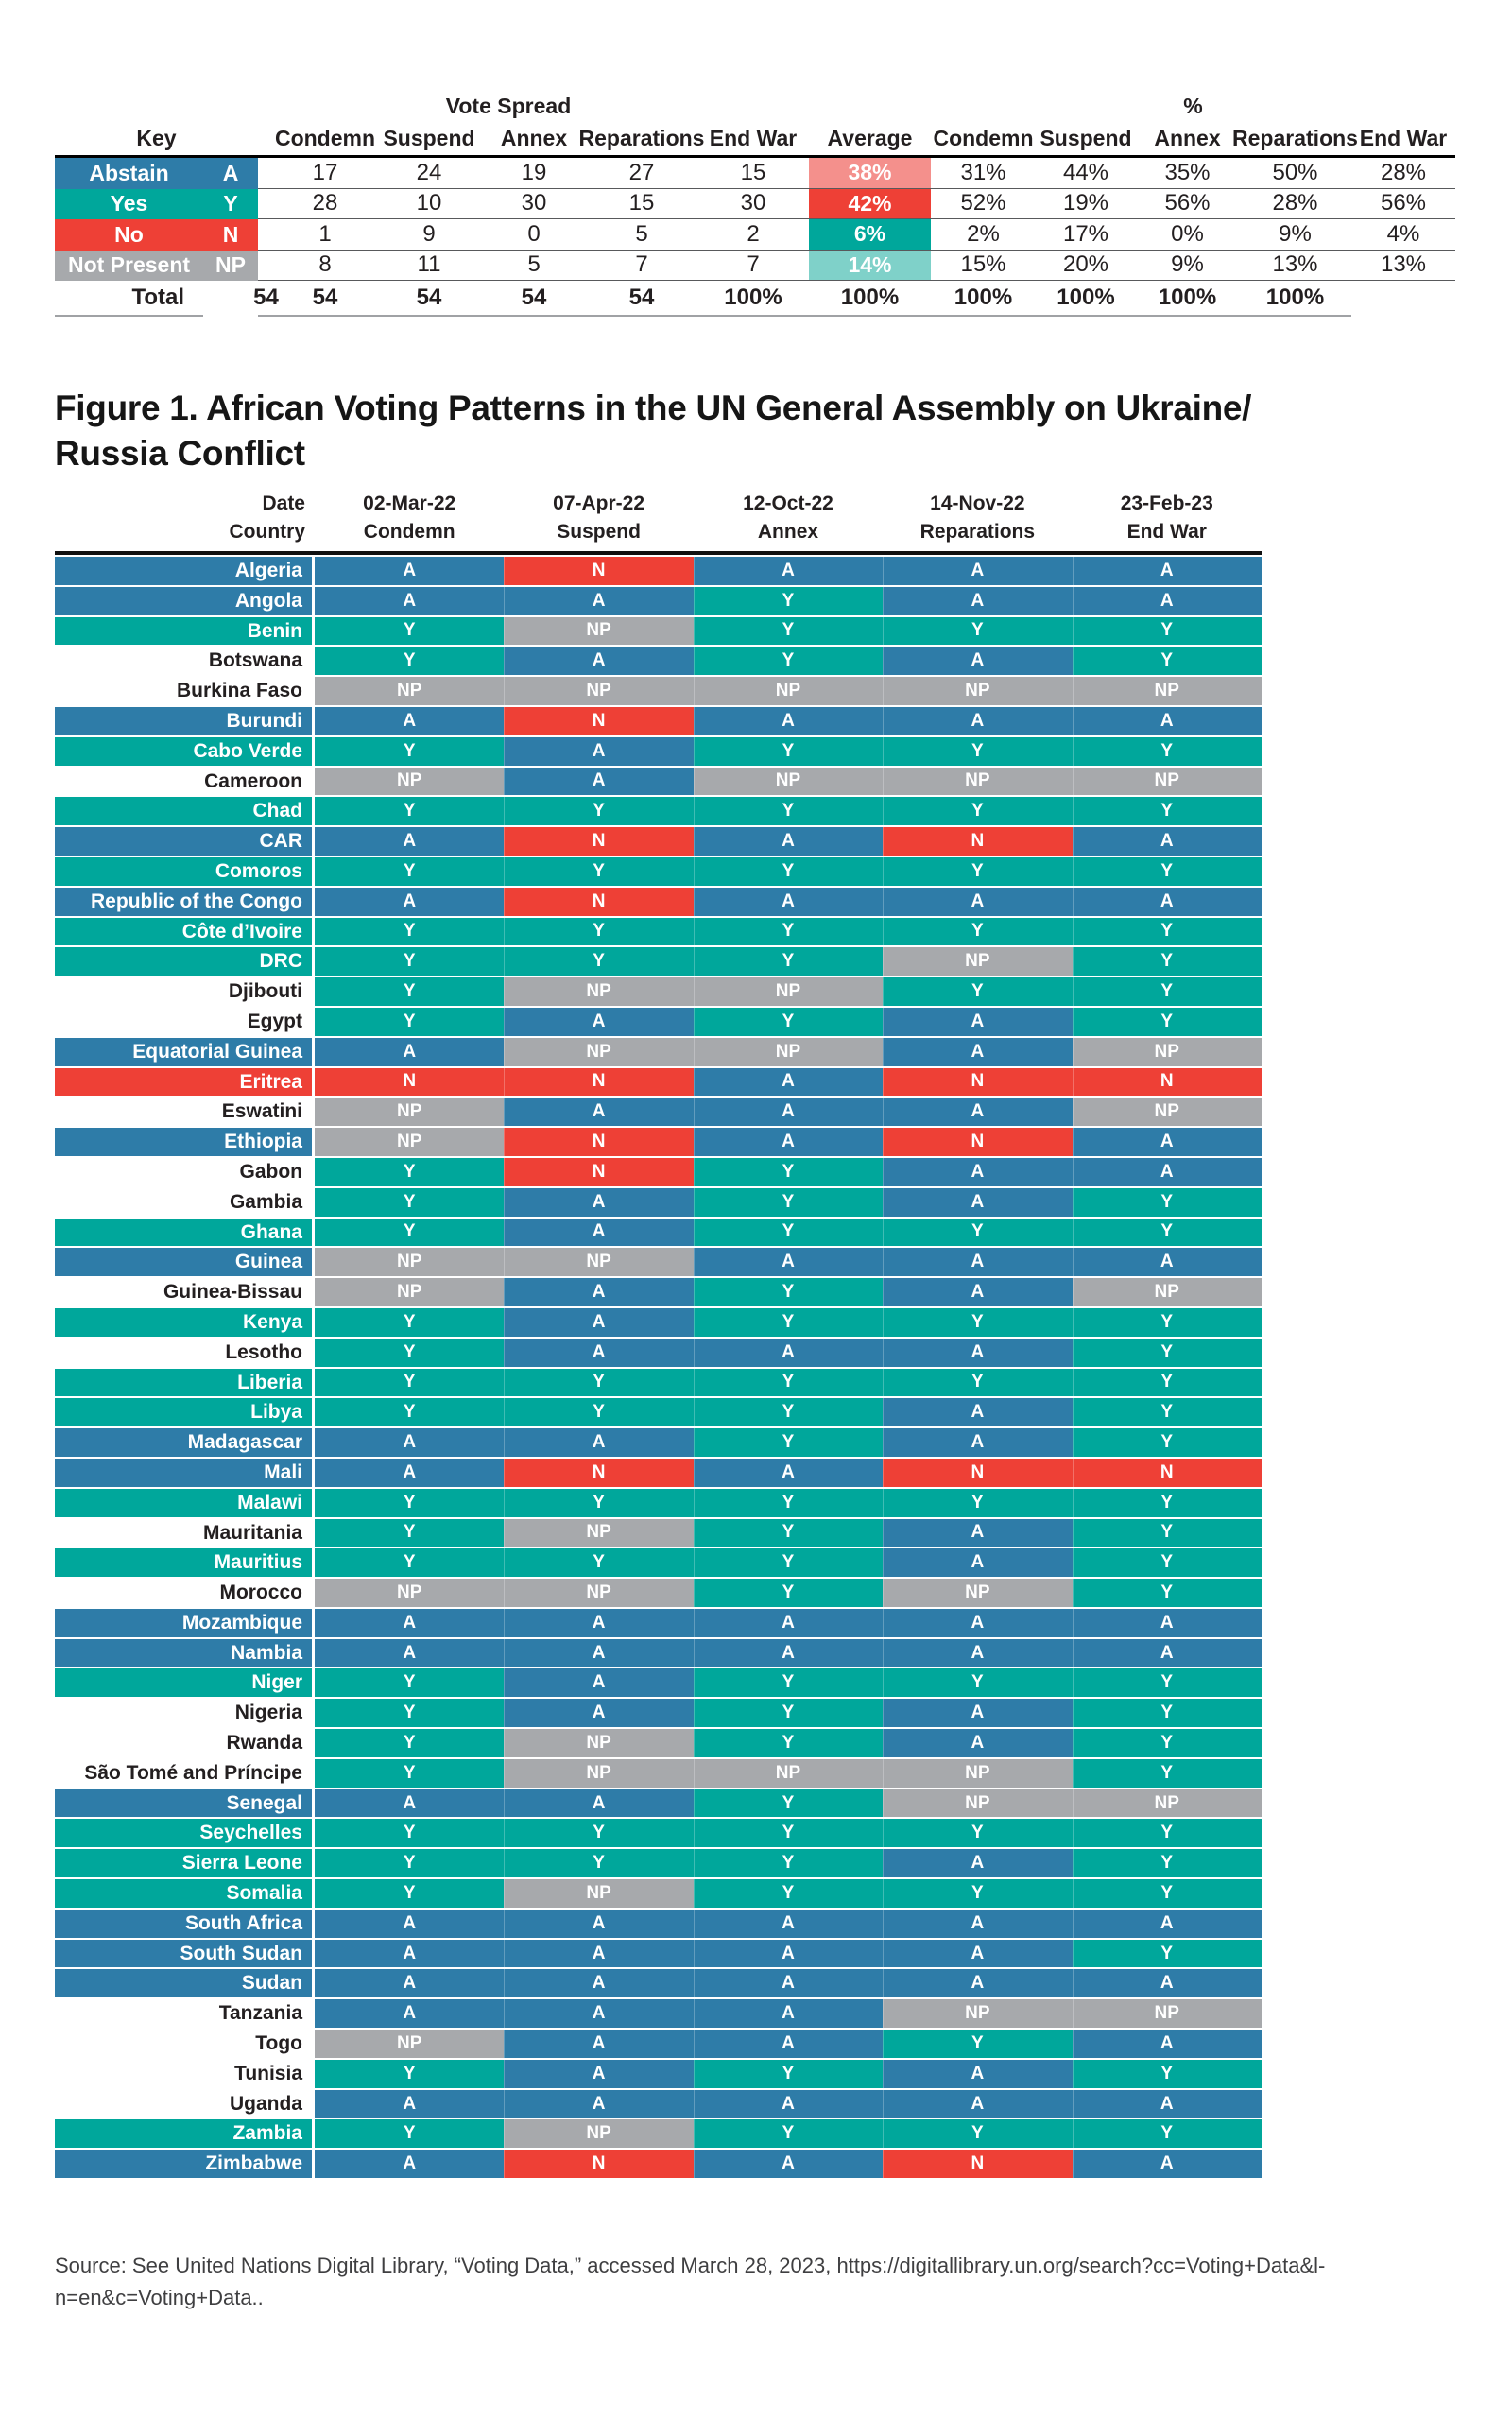 This screenshot has height=2420, width=1512. Describe the element at coordinates (185, 1923) in the screenshot. I see `country-cell: South Africa` at that location.